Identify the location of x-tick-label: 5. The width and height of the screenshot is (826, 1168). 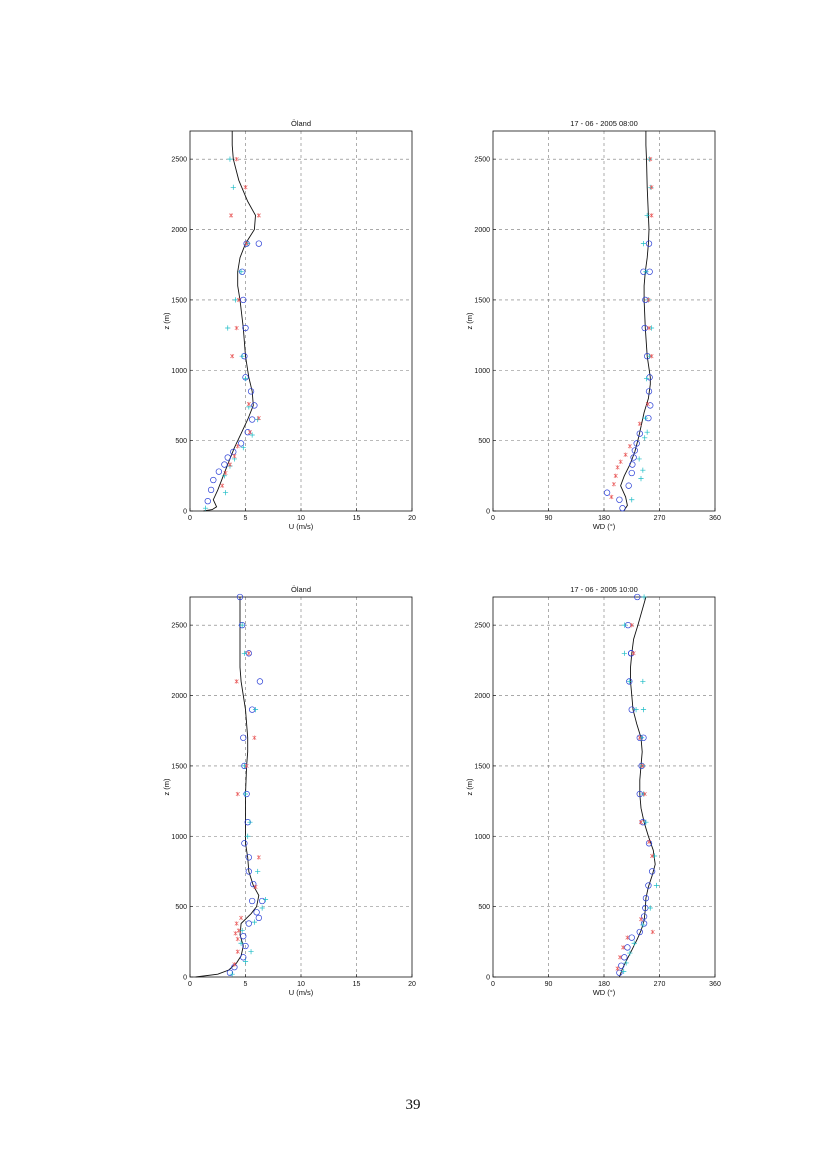
(246, 984).